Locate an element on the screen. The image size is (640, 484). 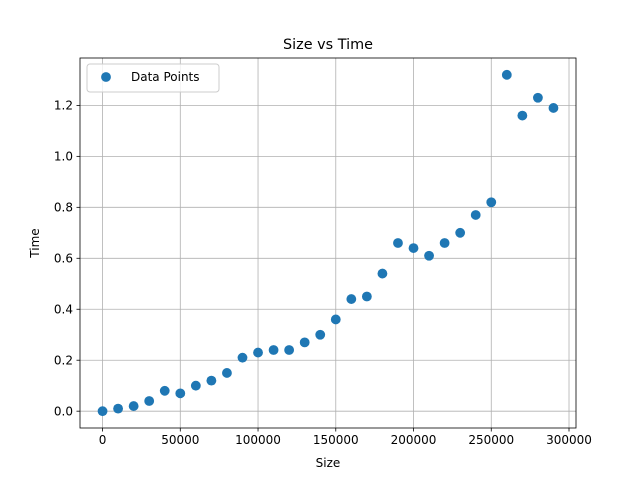
y-tick-label: 0.4 is located at coordinates (63, 310).